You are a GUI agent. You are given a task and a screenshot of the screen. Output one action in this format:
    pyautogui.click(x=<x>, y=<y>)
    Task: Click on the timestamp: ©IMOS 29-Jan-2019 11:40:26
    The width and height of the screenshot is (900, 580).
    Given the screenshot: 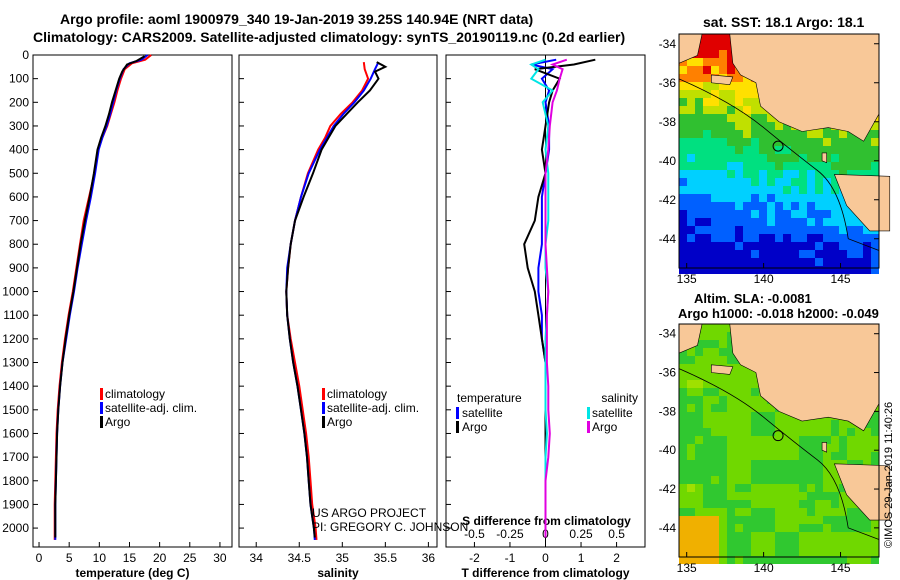 What is the action you would take?
    pyautogui.click(x=889, y=475)
    